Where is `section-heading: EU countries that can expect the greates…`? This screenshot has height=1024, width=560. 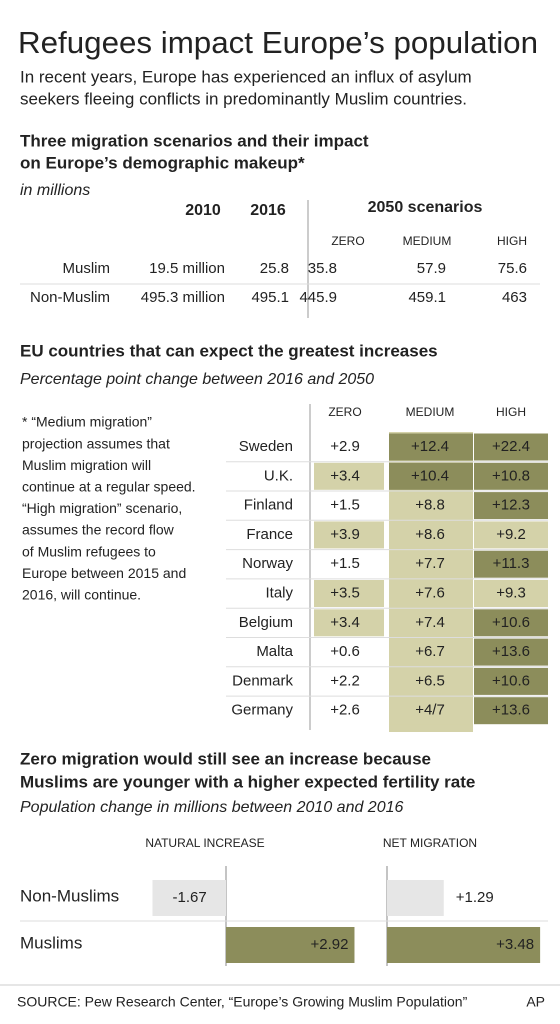 section-heading: EU countries that can expect the greates… is located at coordinates (229, 350).